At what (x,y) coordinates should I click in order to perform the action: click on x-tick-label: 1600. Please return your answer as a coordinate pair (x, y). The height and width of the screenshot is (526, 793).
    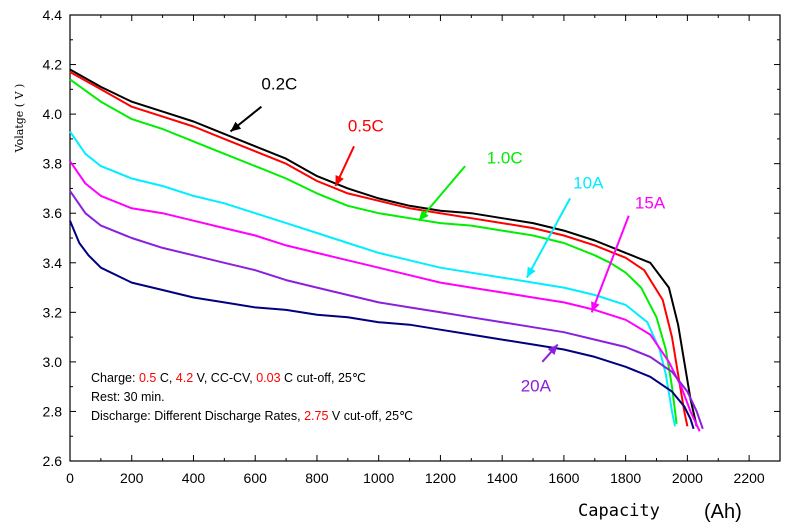
    Looking at the image, I should click on (563, 478).